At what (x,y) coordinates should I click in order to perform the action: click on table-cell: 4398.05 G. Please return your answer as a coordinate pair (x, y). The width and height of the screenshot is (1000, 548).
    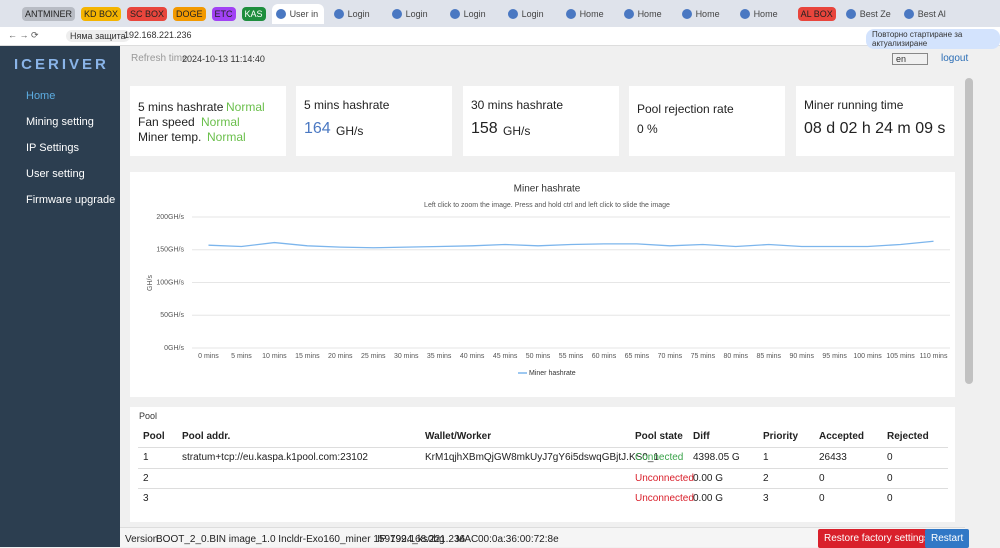
    Looking at the image, I should click on (716, 457).